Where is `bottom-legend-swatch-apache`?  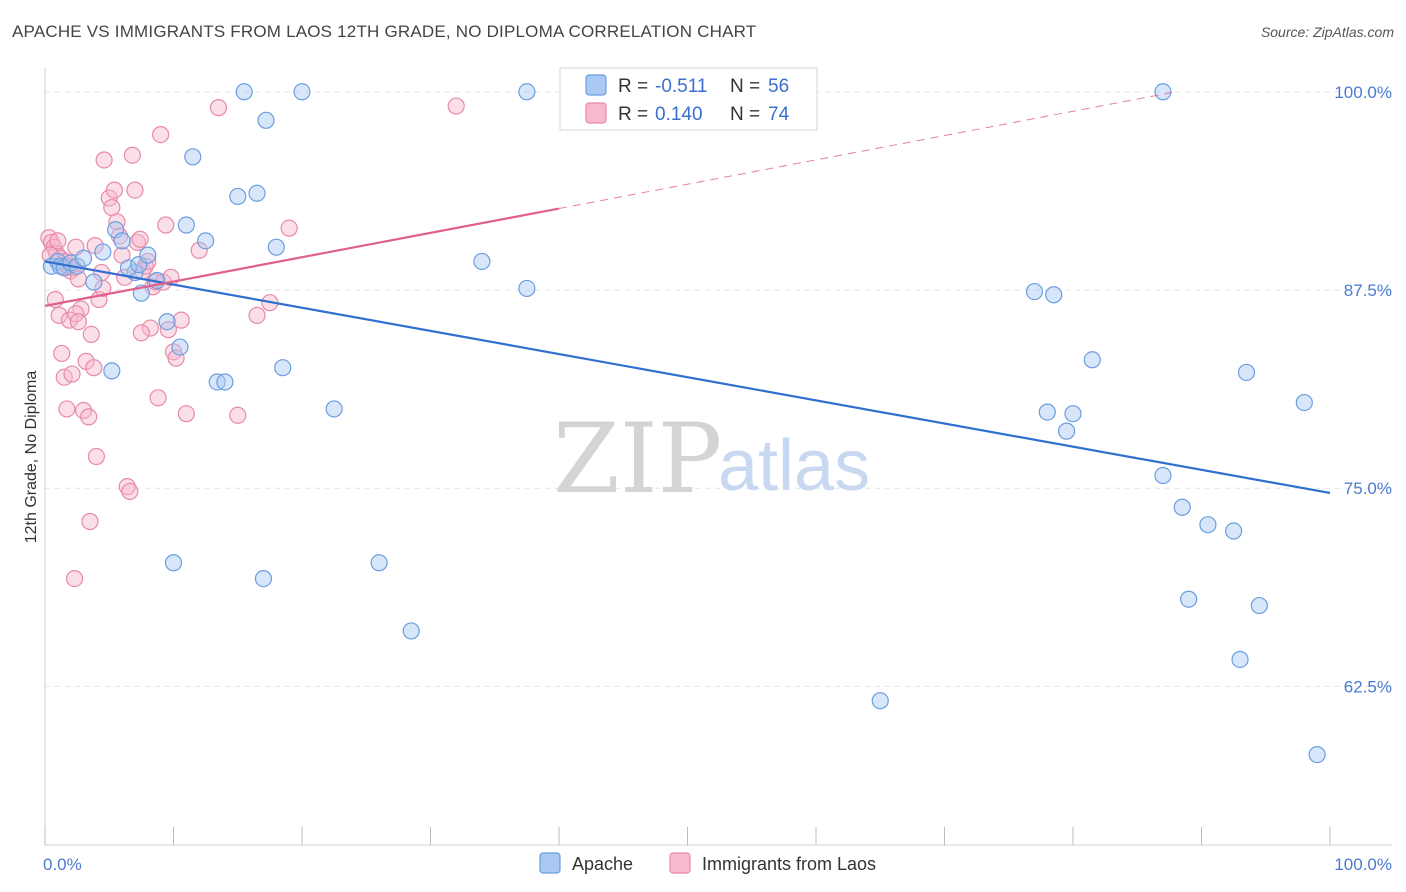 bottom-legend-swatch-apache is located at coordinates (550, 863).